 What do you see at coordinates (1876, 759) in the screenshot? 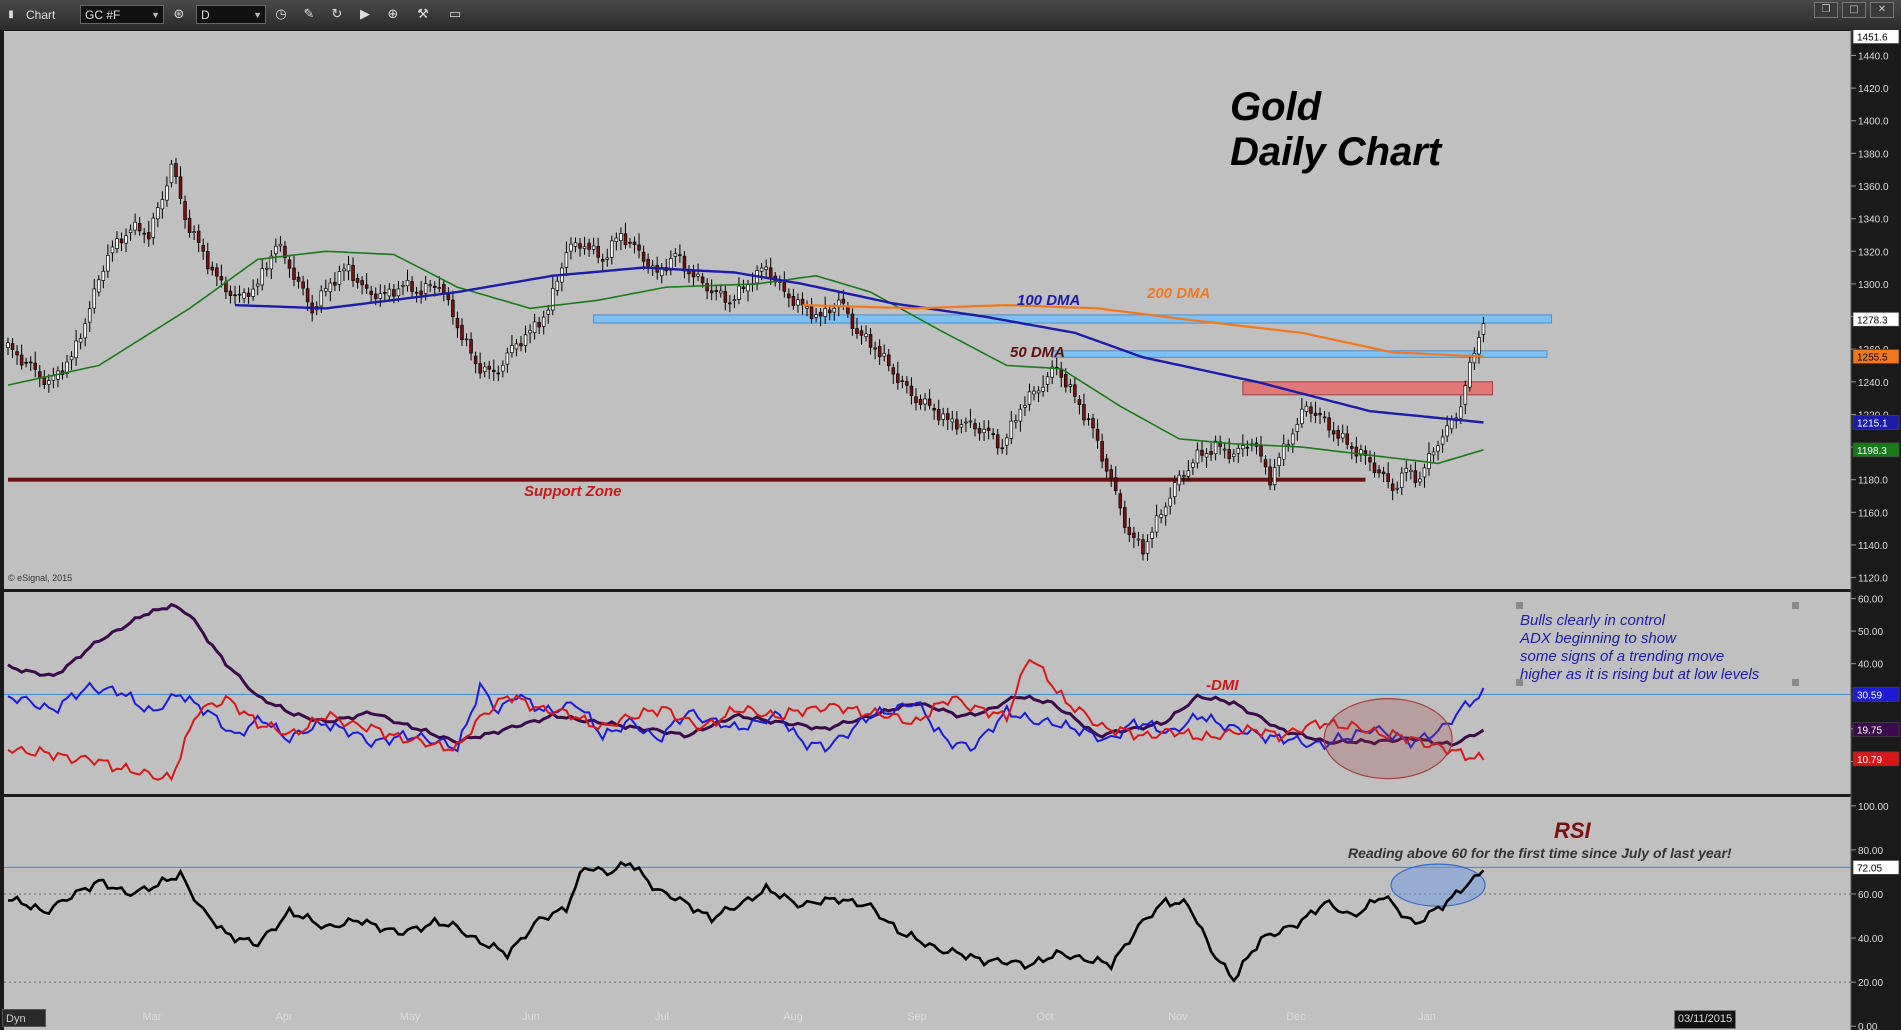
I see `adx-value-tag: 10.79` at bounding box center [1876, 759].